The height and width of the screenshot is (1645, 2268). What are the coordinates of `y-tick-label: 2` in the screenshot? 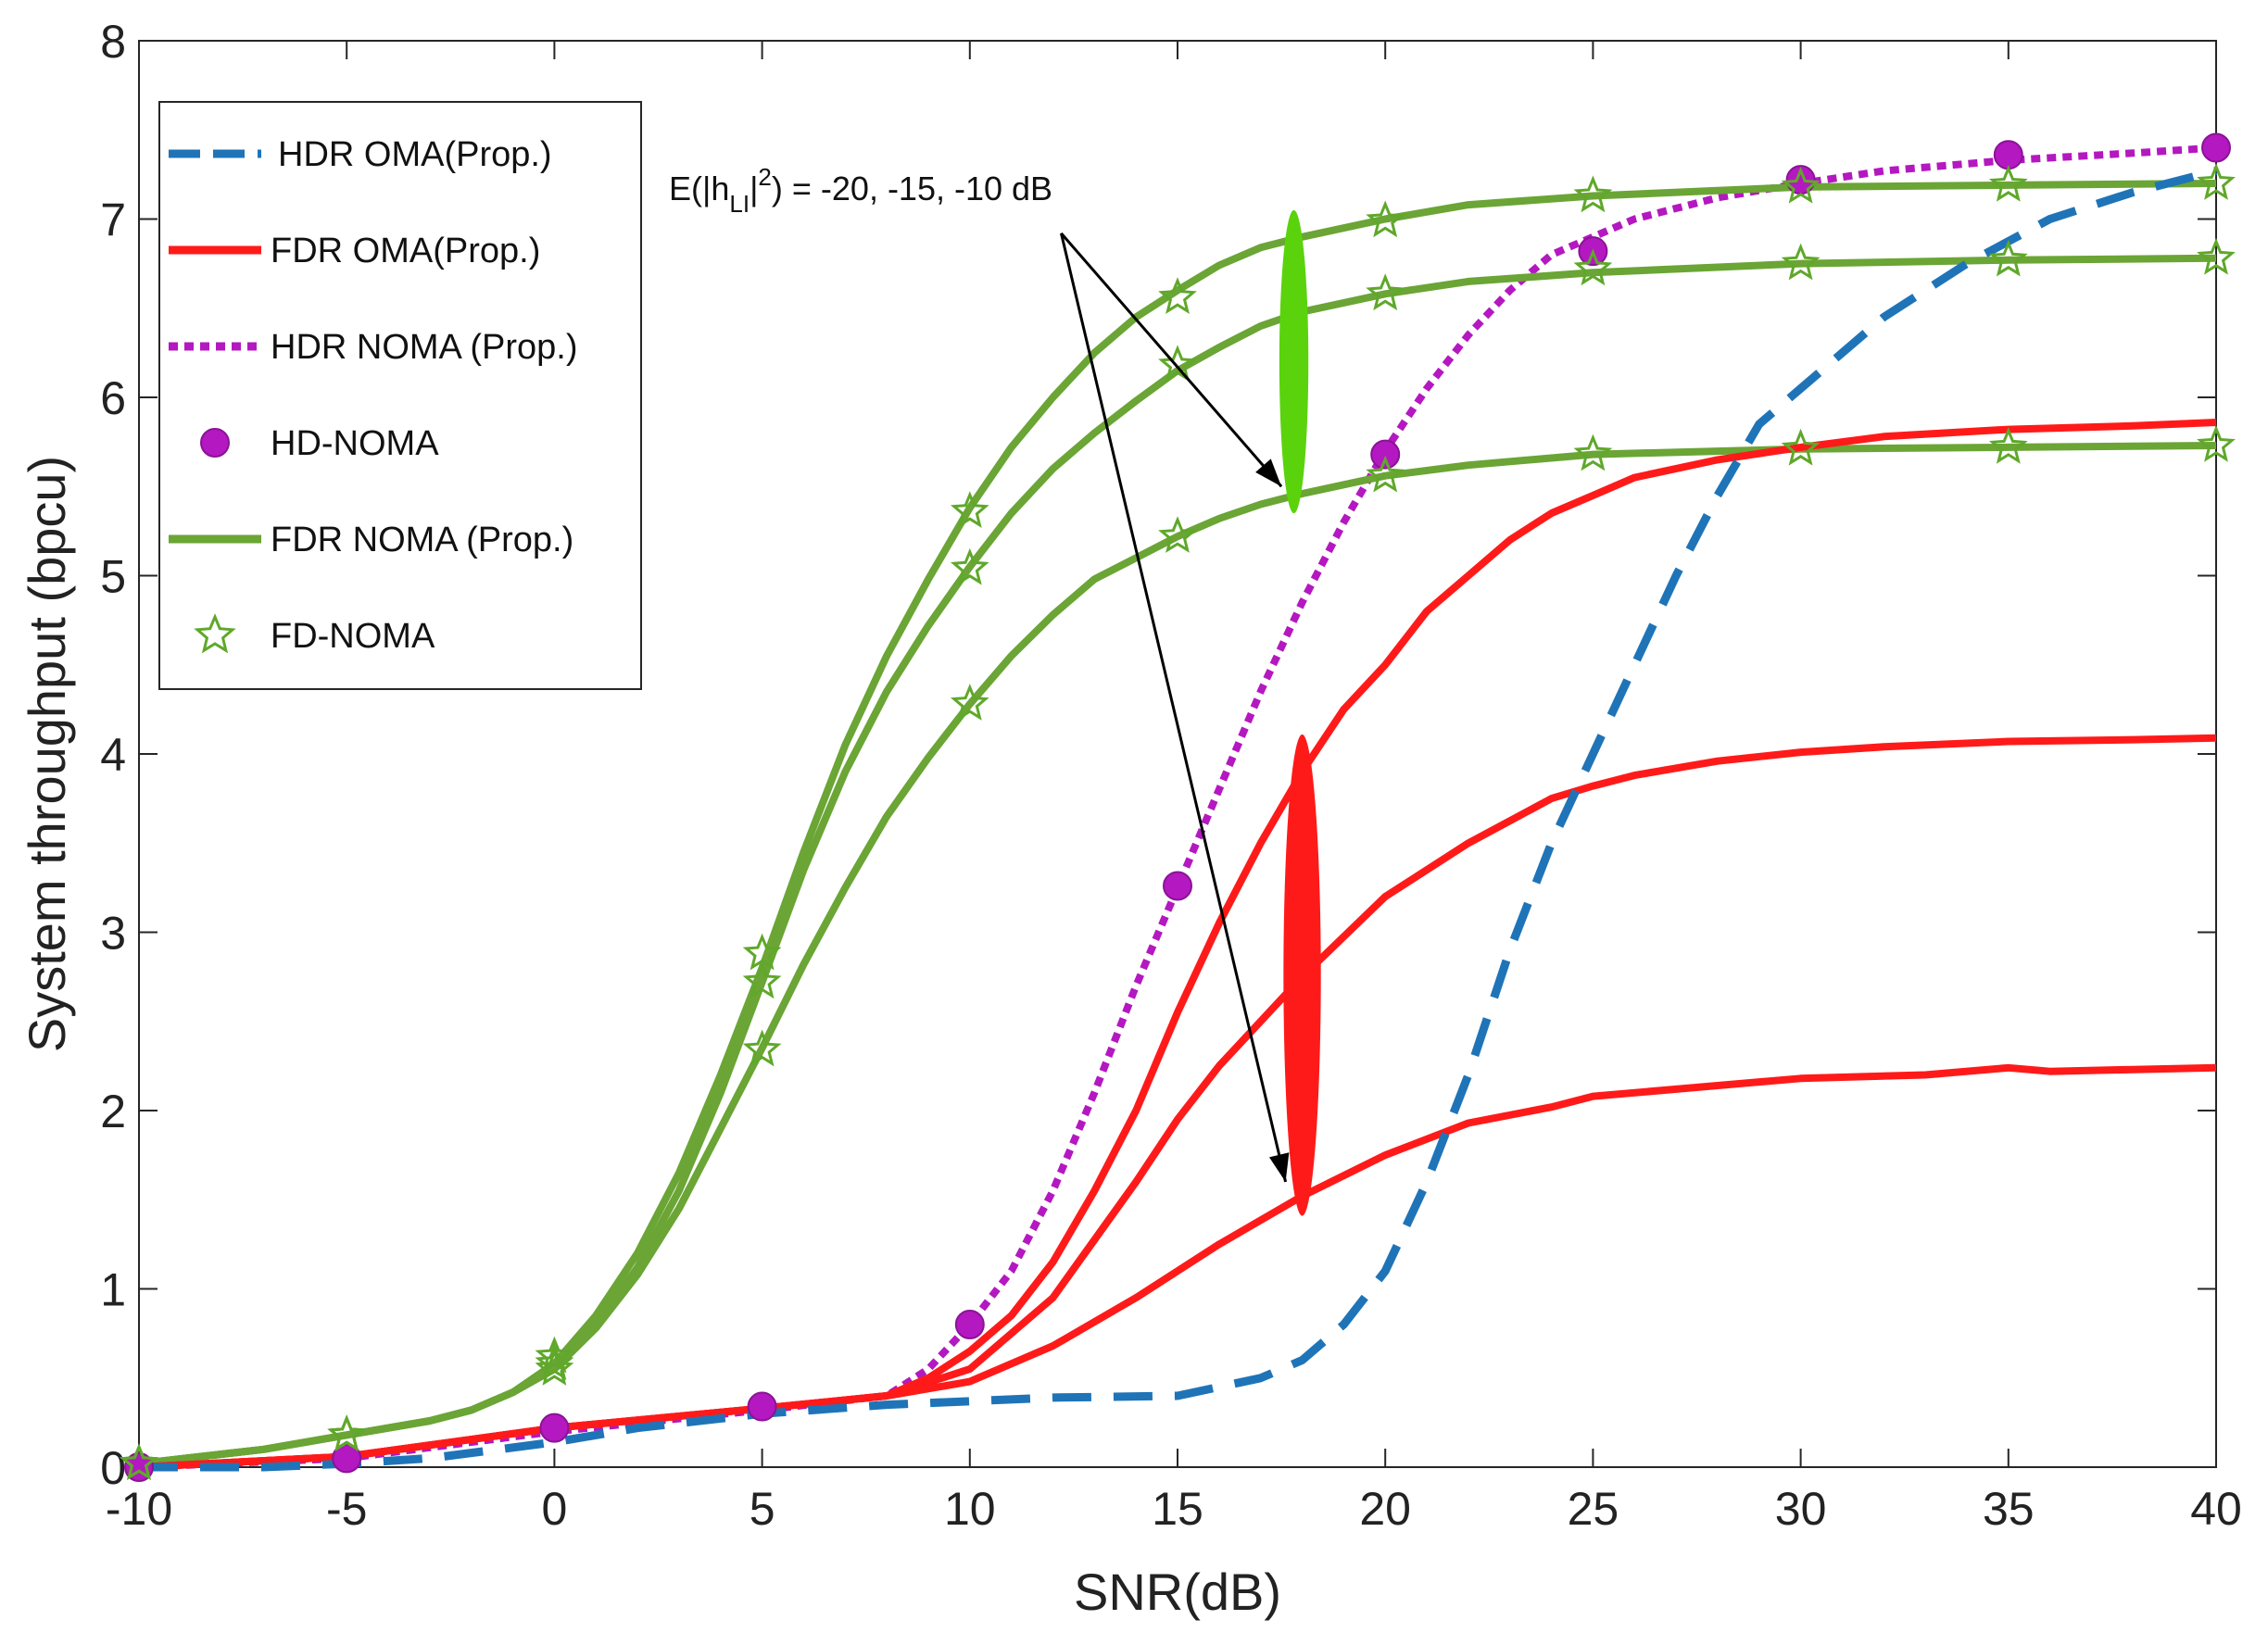 It's located at (113, 1111).